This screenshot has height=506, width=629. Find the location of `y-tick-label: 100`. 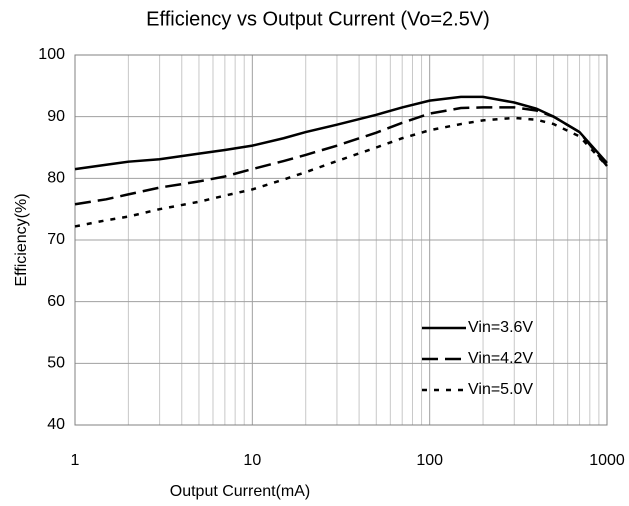

y-tick-label: 100 is located at coordinates (51, 54).